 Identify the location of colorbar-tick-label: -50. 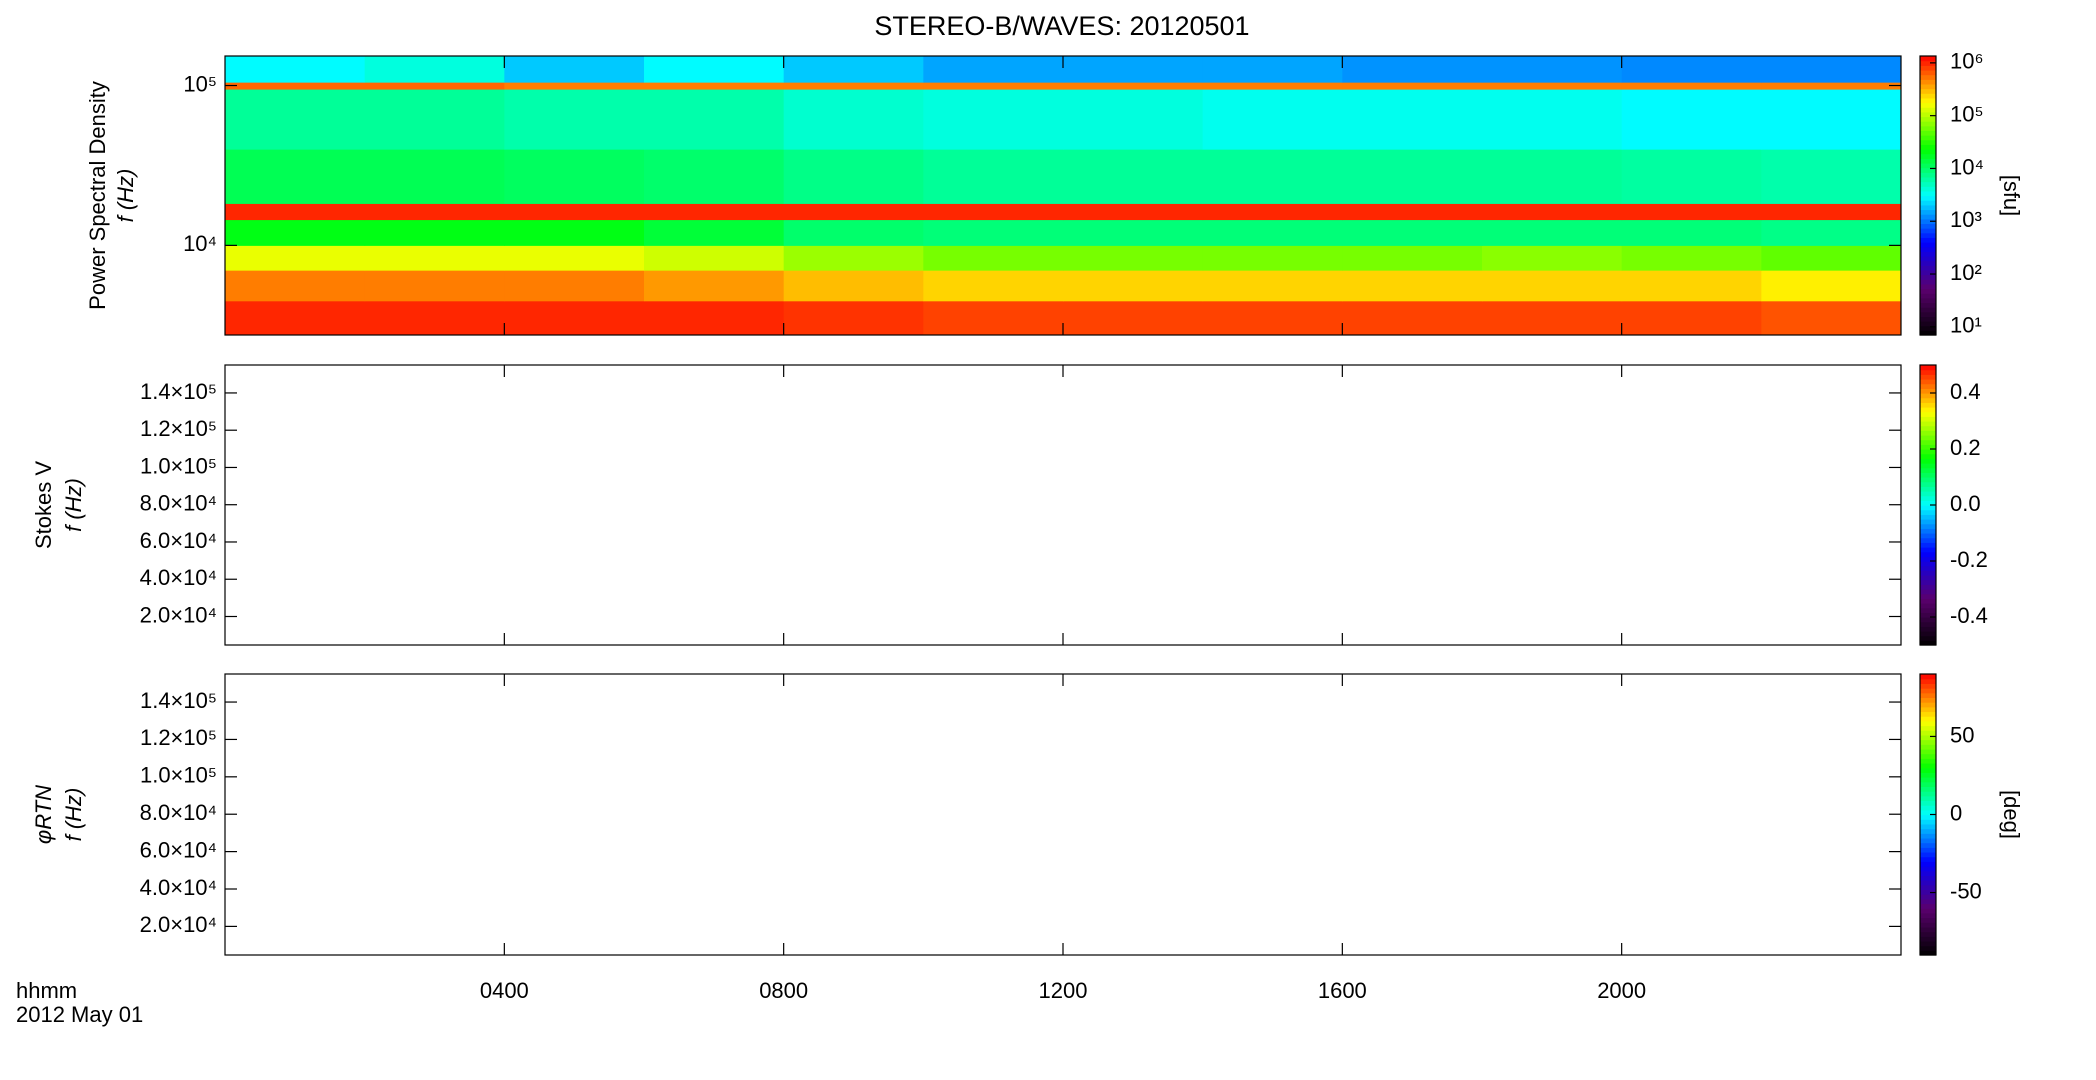
(1966, 890).